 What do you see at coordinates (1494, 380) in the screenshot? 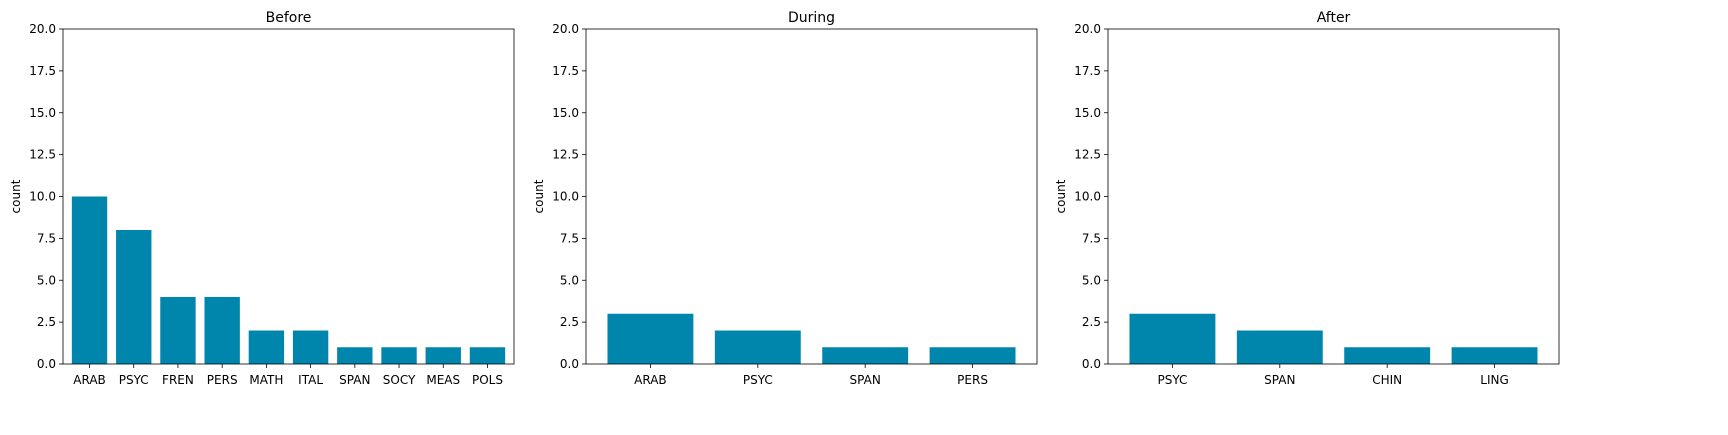
I see `x-tick-label: LING` at bounding box center [1494, 380].